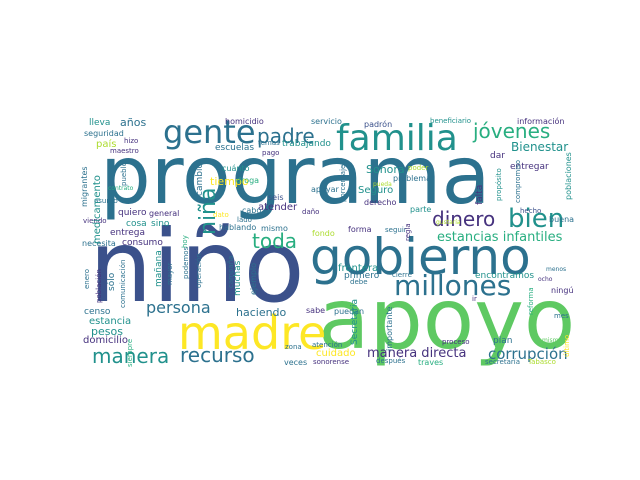 Image resolution: width=640 pixels, height=480 pixels. Describe the element at coordinates (528, 354) in the screenshot. I see `word-corrupcion: corrupción` at that location.